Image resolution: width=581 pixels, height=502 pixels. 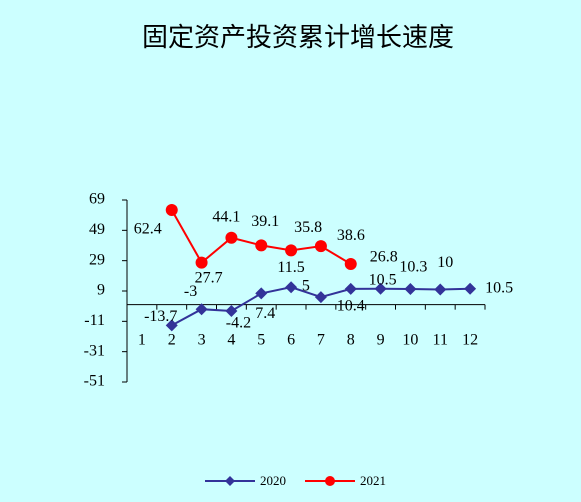 What do you see at coordinates (261, 339) in the screenshot?
I see `x-tick-label: 5` at bounding box center [261, 339].